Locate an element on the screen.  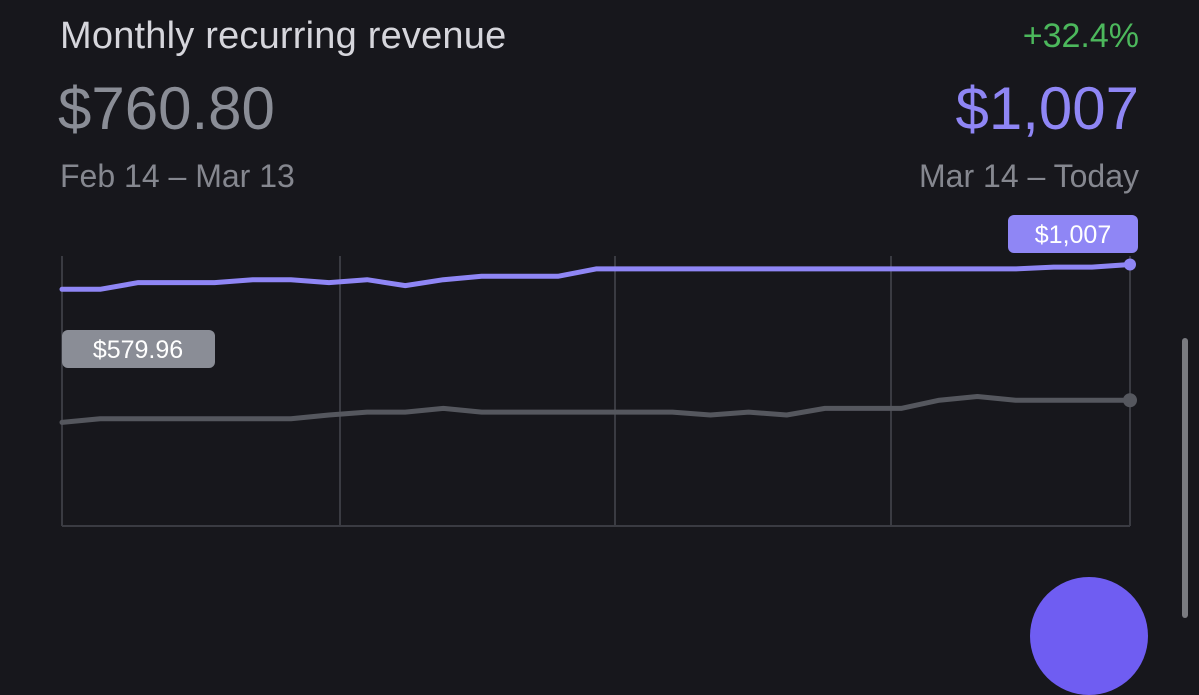
change-percentage: +32.4% is located at coordinates (1080, 36).